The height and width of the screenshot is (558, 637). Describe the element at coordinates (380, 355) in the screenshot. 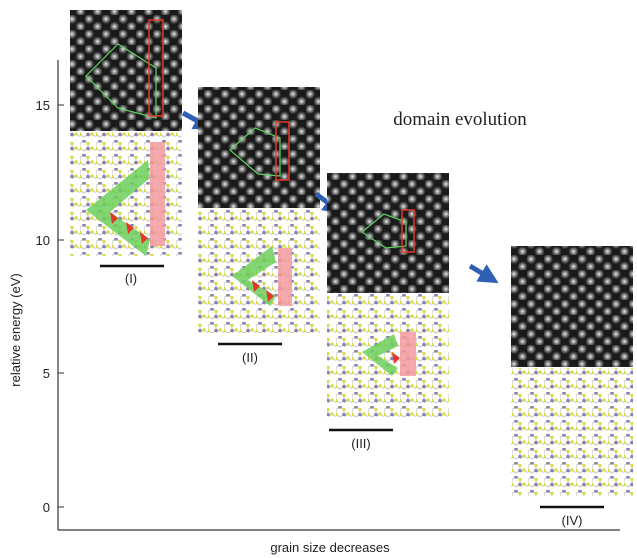

I see `stage-3-domain` at that location.